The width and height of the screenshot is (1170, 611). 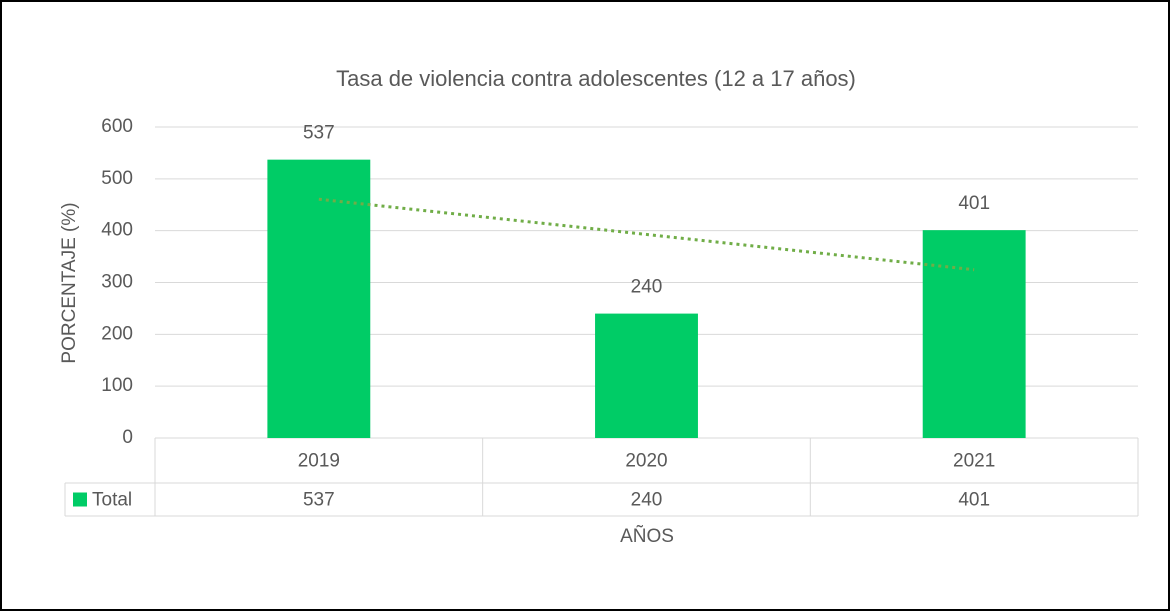 I want to click on data-label: 240, so click(x=647, y=287).